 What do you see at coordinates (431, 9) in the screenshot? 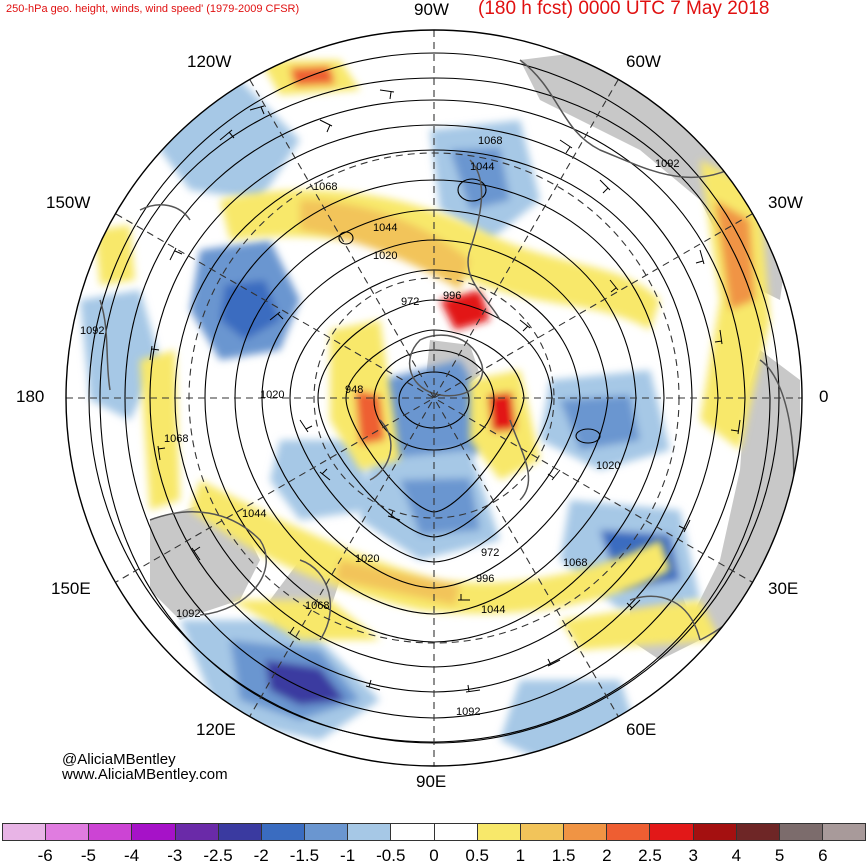
I see `lon-label-90w: 90W` at bounding box center [431, 9].